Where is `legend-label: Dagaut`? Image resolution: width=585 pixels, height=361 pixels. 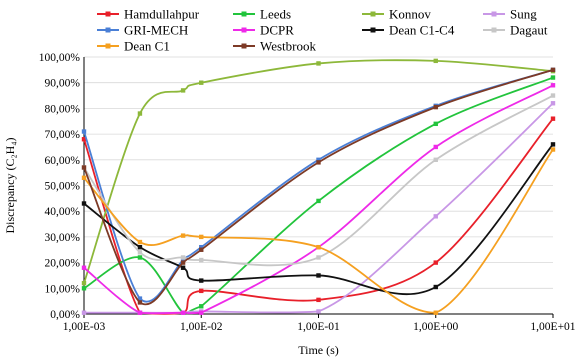 legend-label: Dagaut is located at coordinates (529, 30).